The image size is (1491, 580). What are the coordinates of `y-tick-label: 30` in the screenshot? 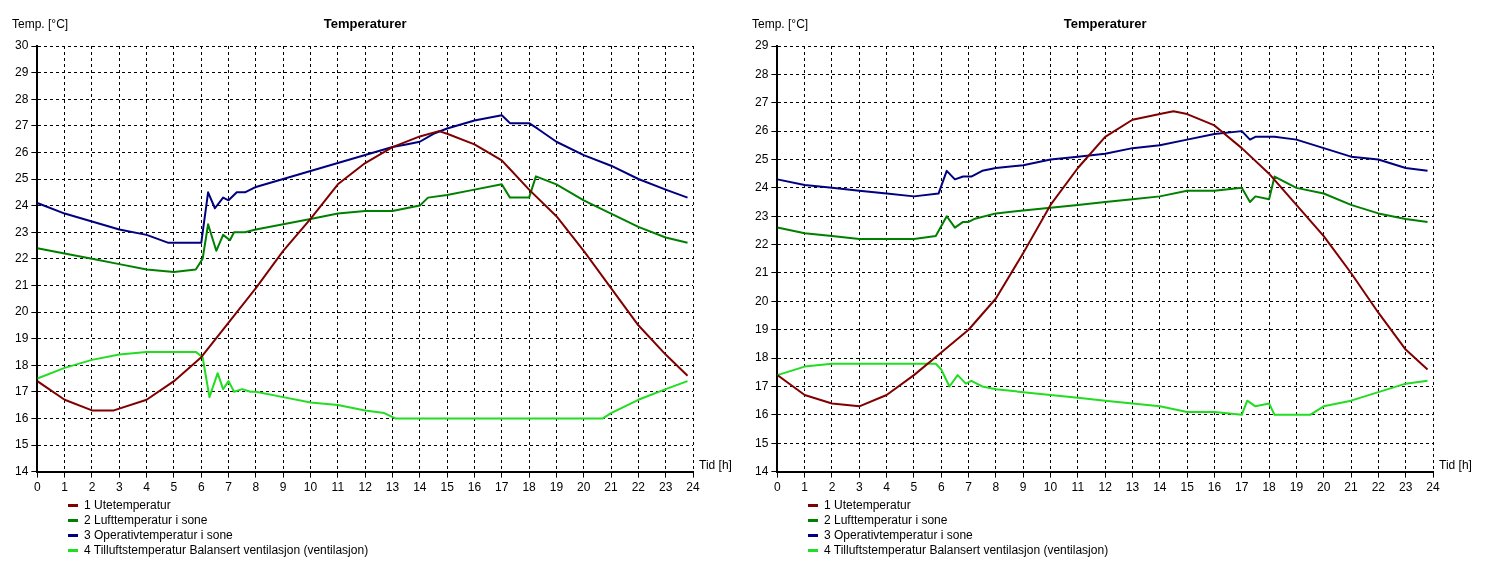 It's located at (21, 45).